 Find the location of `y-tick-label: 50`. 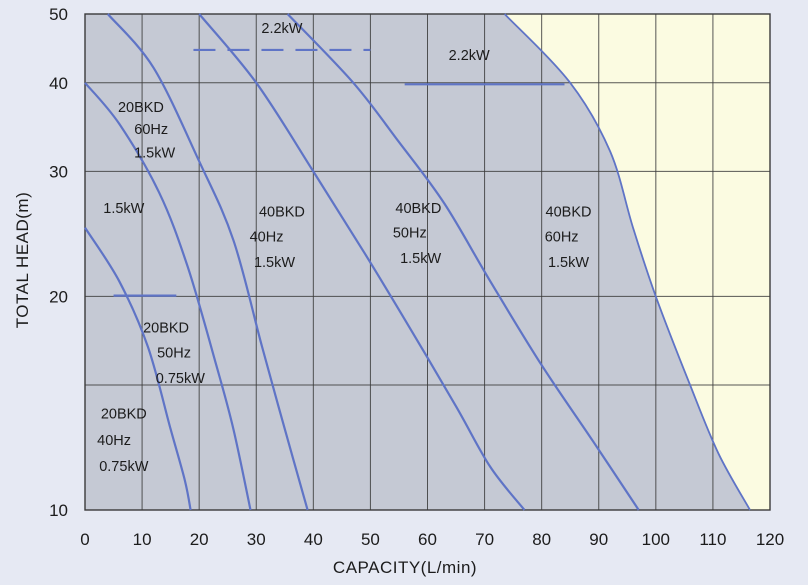

y-tick-label: 50 is located at coordinates (58, 14).